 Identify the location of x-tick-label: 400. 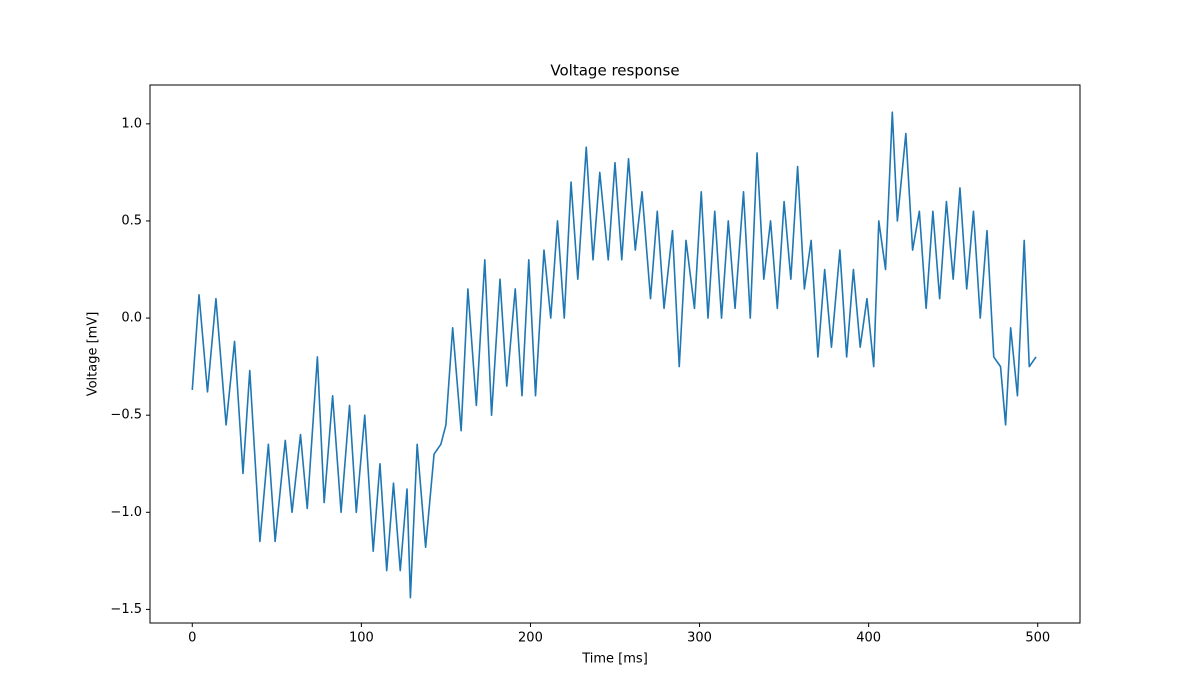
(868, 638).